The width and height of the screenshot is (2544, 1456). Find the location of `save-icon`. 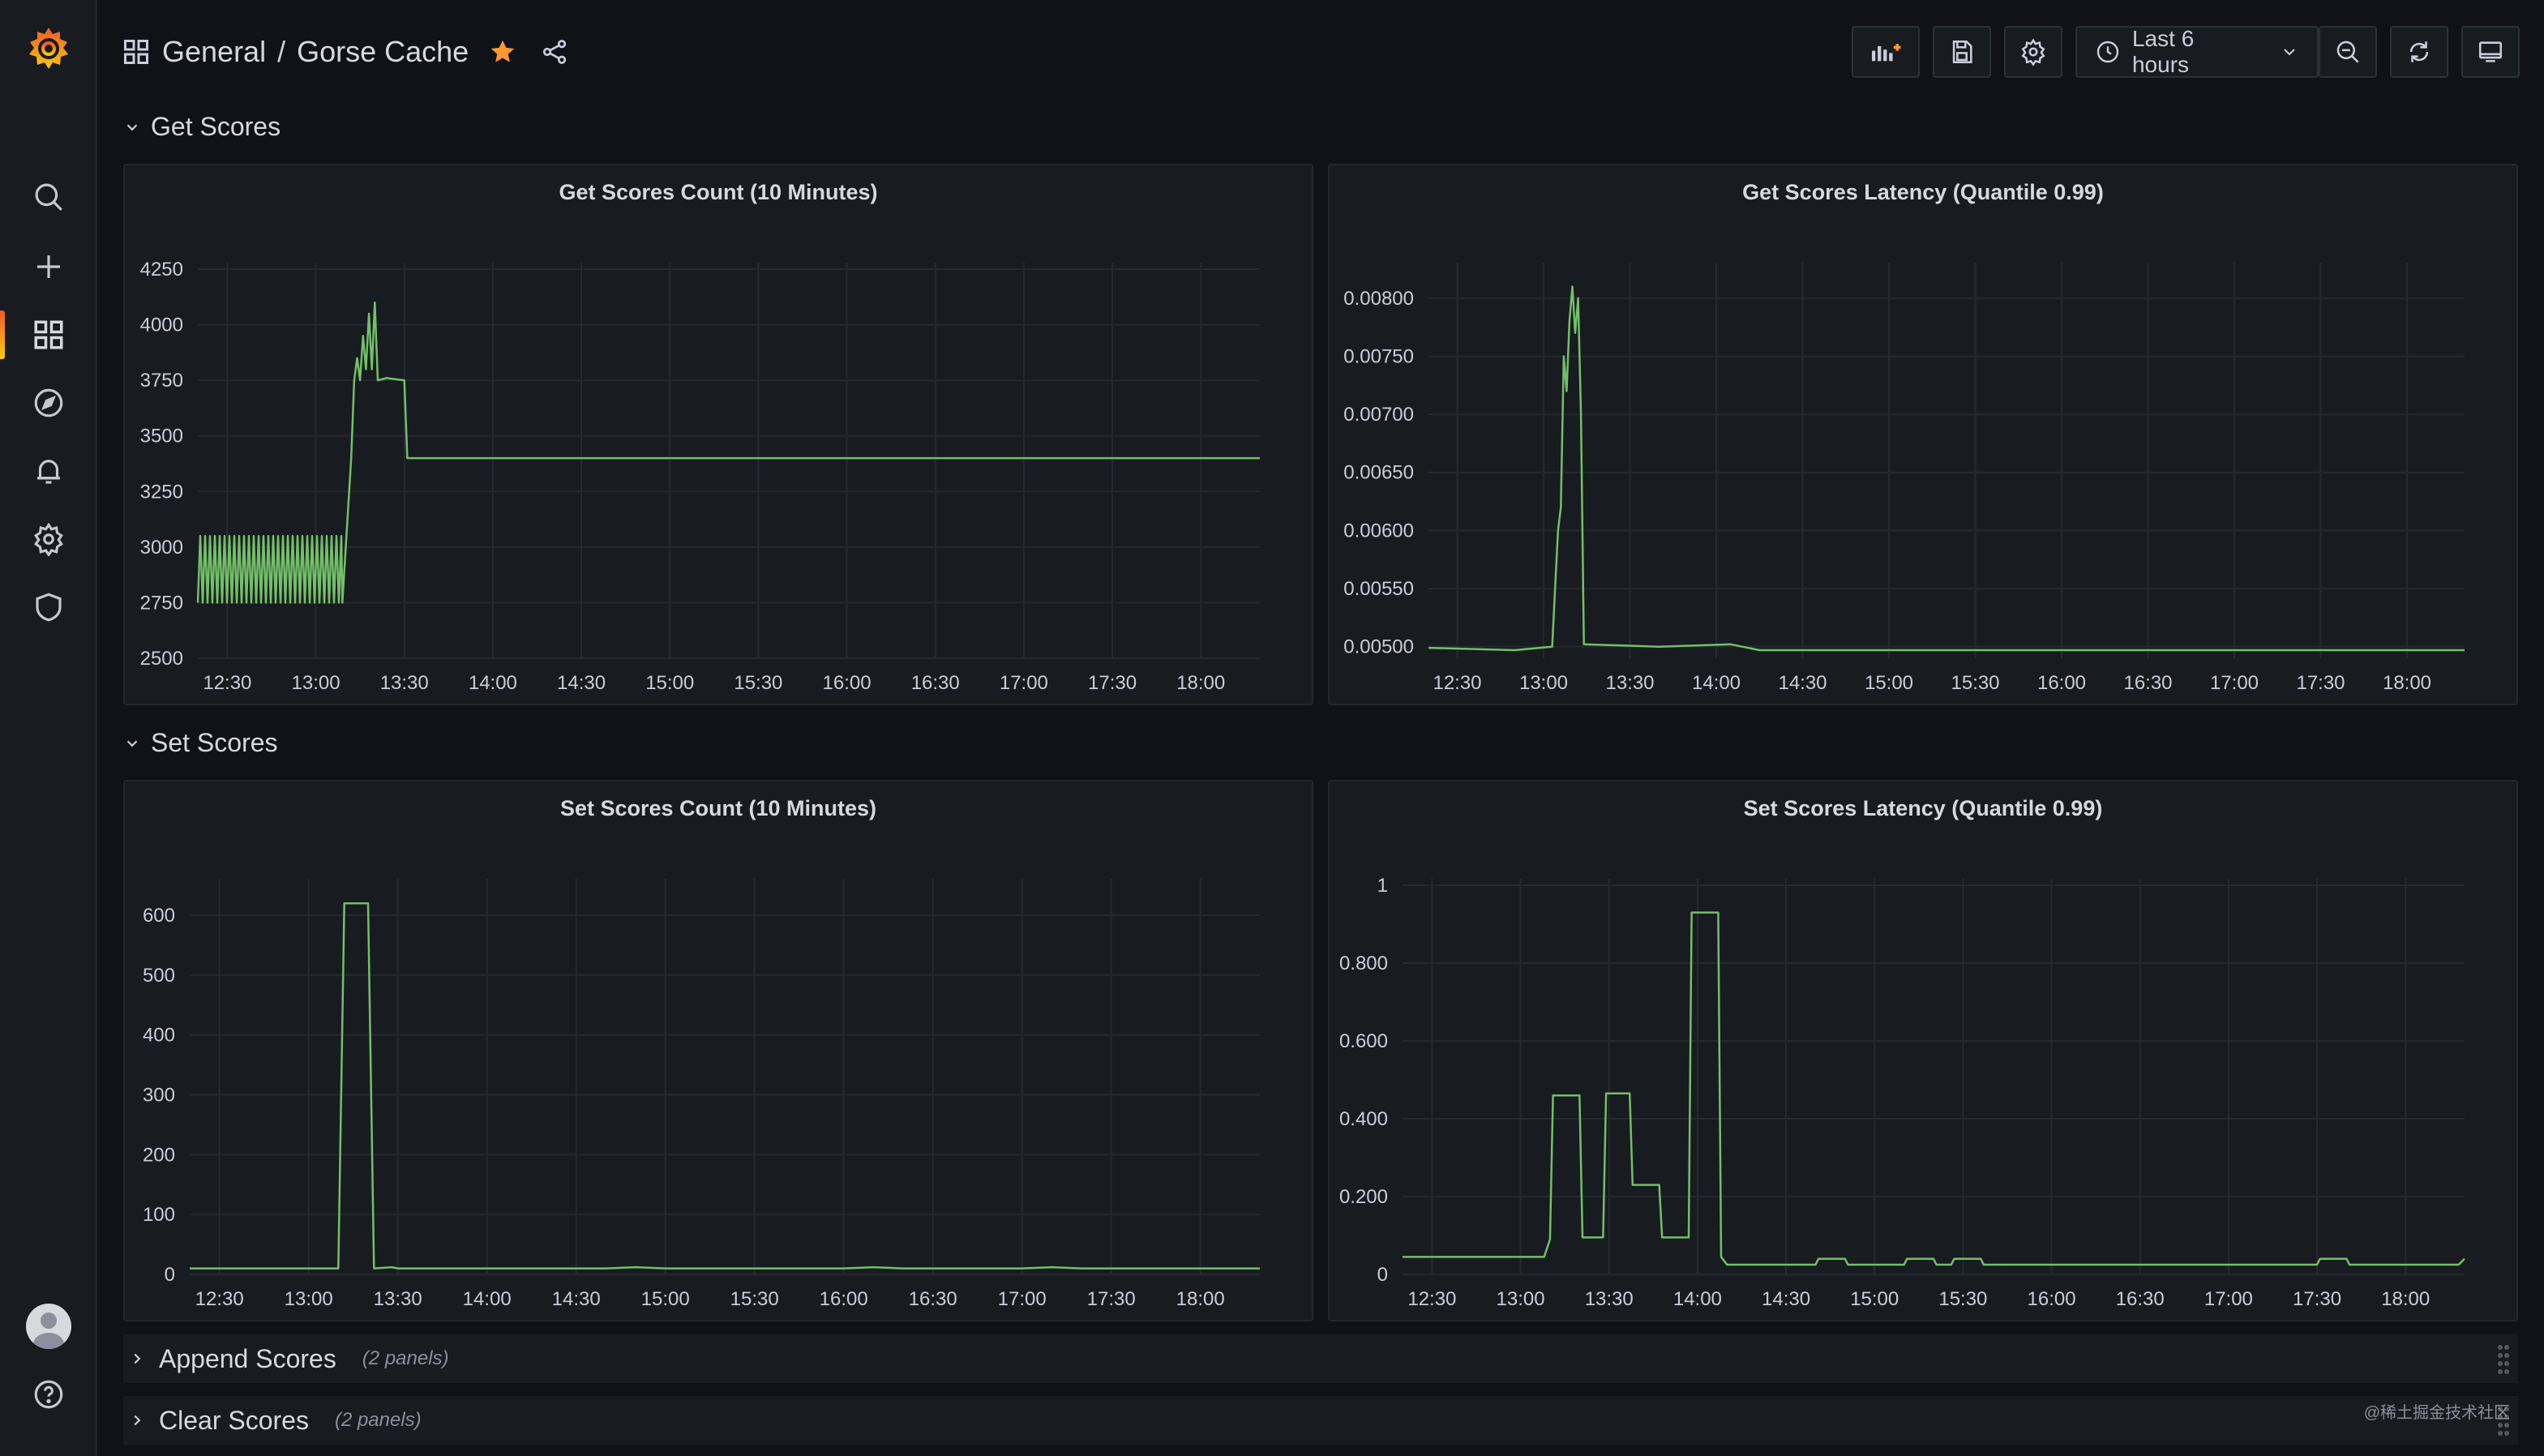

save-icon is located at coordinates (1962, 52).